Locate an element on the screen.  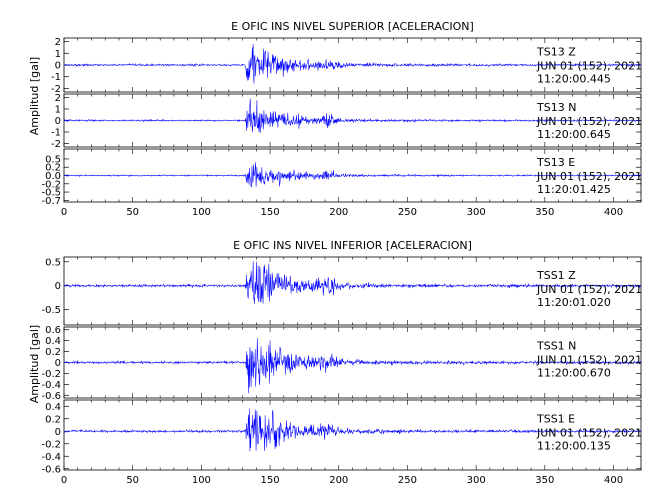
trace-time-label: 11:20:00.645 is located at coordinates (574, 134).